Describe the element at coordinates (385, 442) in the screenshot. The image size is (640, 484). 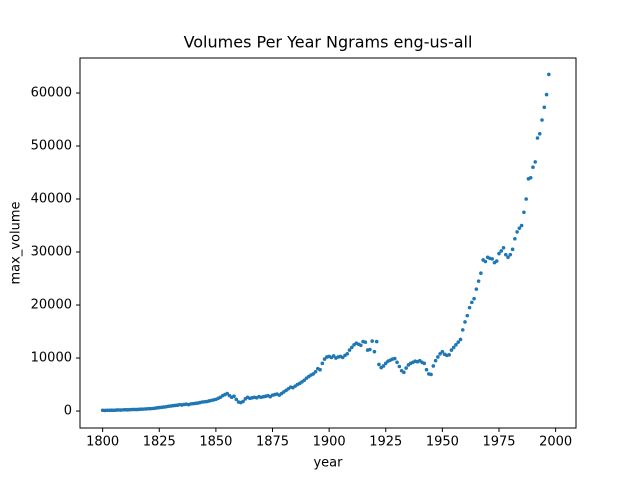
I see `x-tick-label: 1925` at that location.